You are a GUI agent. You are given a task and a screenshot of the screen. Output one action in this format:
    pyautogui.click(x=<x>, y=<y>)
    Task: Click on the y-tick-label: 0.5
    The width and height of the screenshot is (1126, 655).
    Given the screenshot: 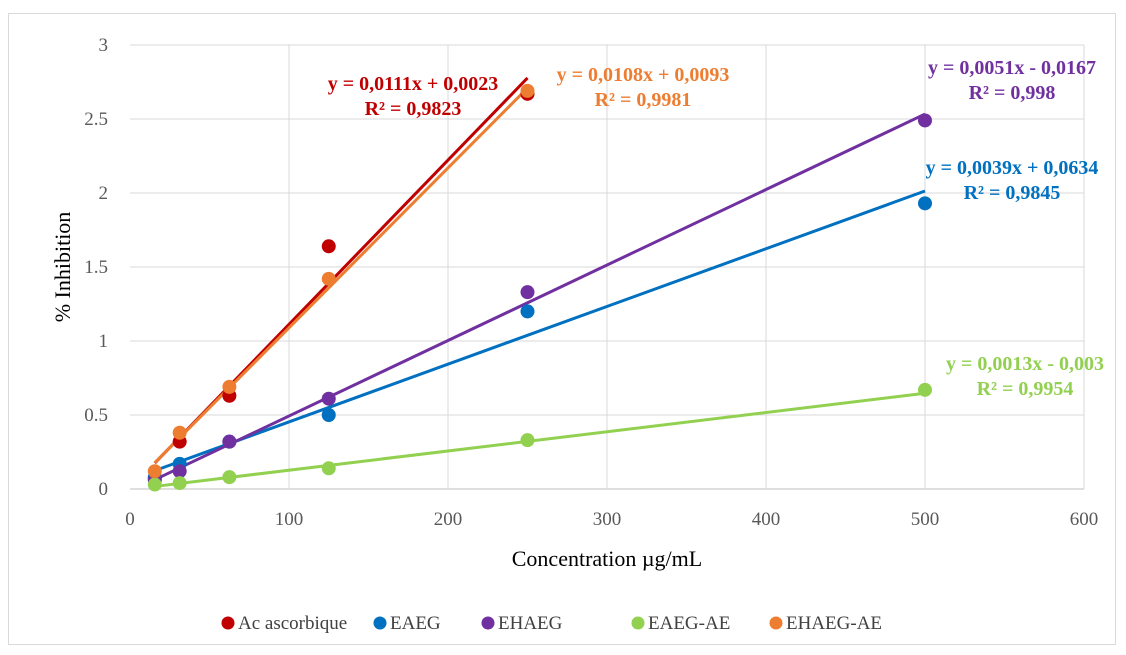 What is the action you would take?
    pyautogui.click(x=96, y=415)
    